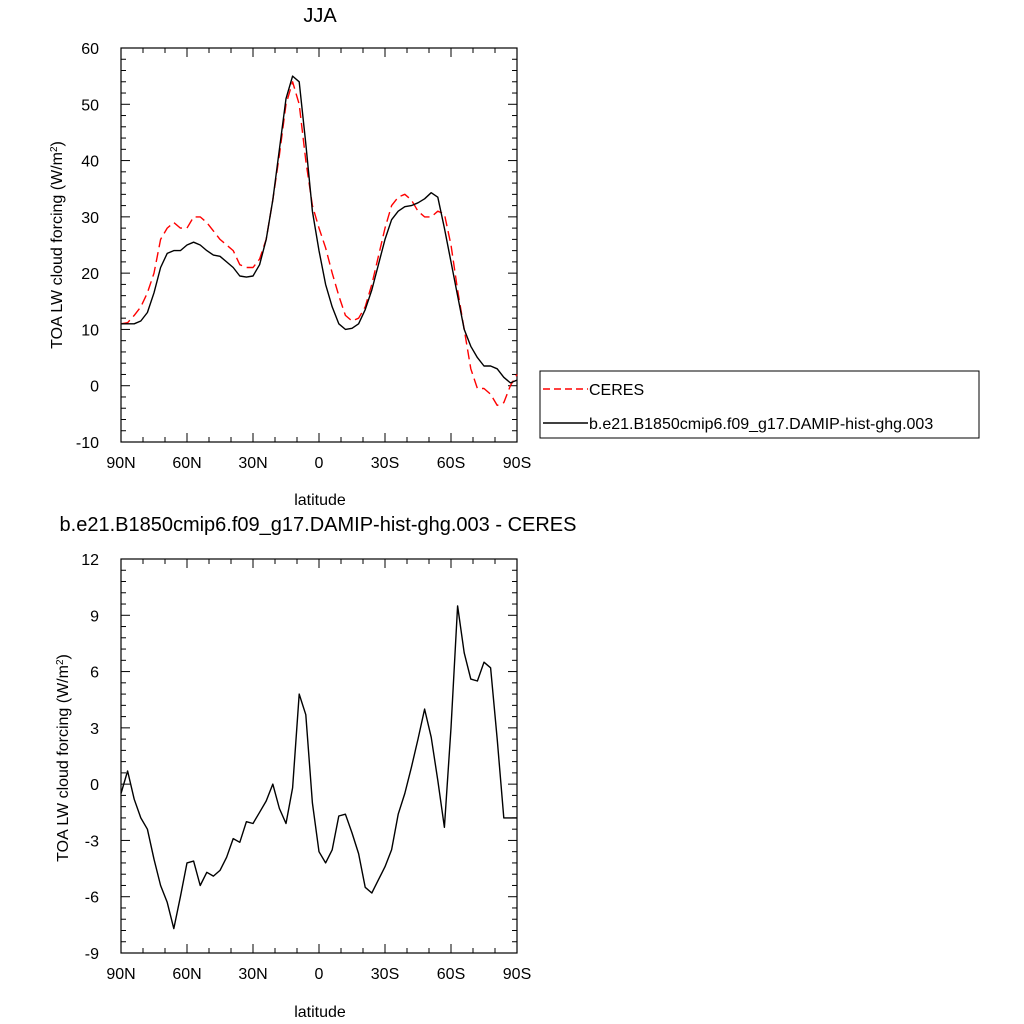 This screenshot has width=1024, height=1024. Describe the element at coordinates (94, 616) in the screenshot. I see `y-tick-label: 9` at that location.